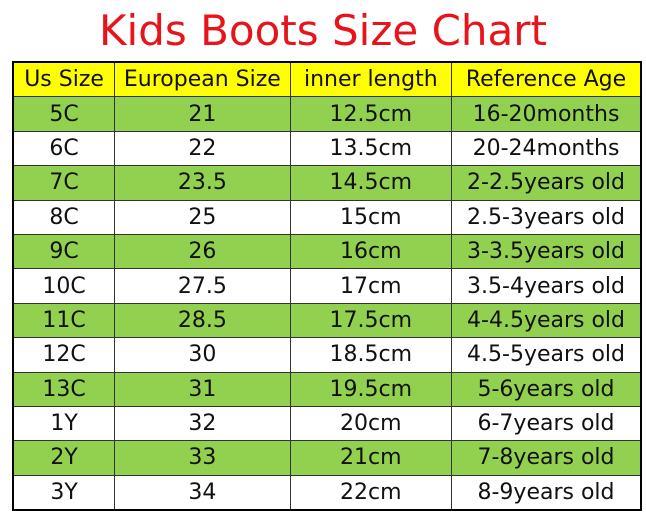 The image size is (646, 515). I want to click on table-cell: 2.5-3years old, so click(546, 217).